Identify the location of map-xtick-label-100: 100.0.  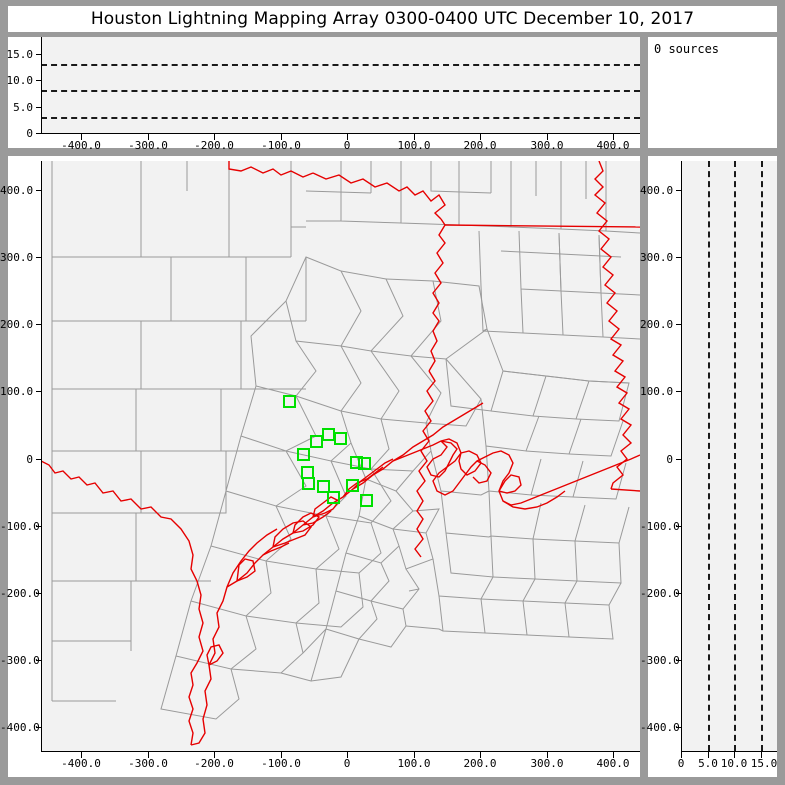
(414, 763).